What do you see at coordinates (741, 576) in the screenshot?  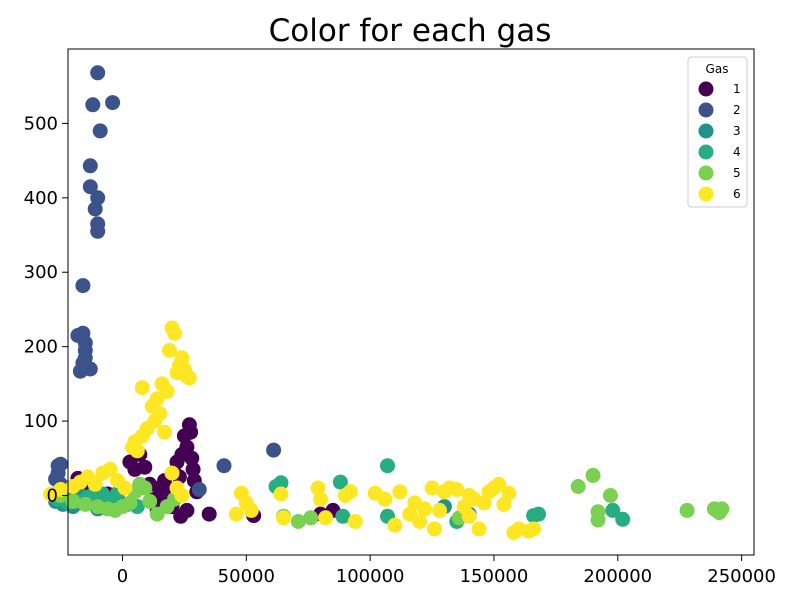 I see `x-tick-label: 250000` at bounding box center [741, 576].